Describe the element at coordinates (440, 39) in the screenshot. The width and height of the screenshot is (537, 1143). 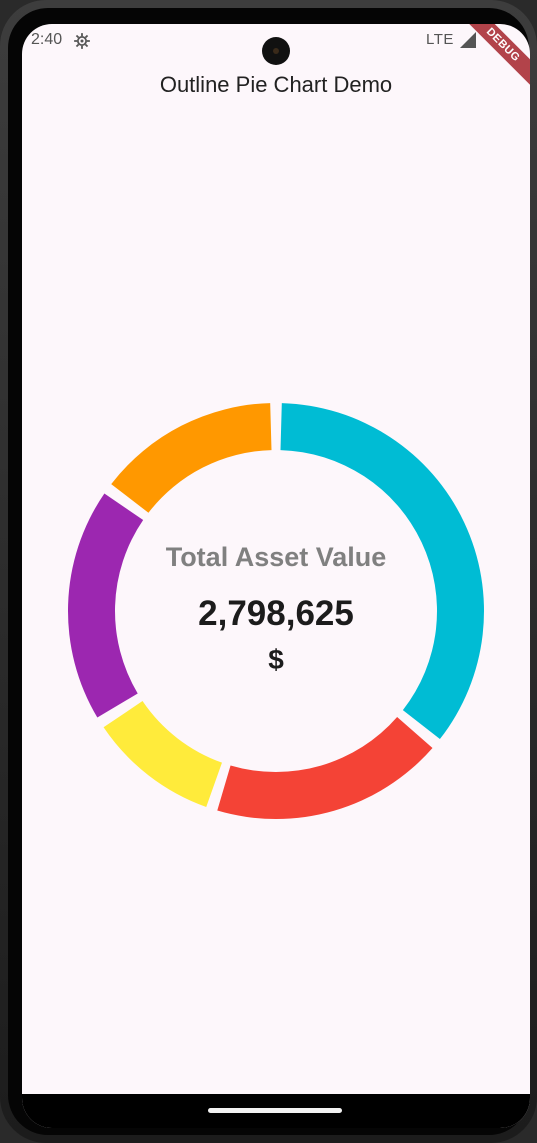
I see `network-type: LTE` at that location.